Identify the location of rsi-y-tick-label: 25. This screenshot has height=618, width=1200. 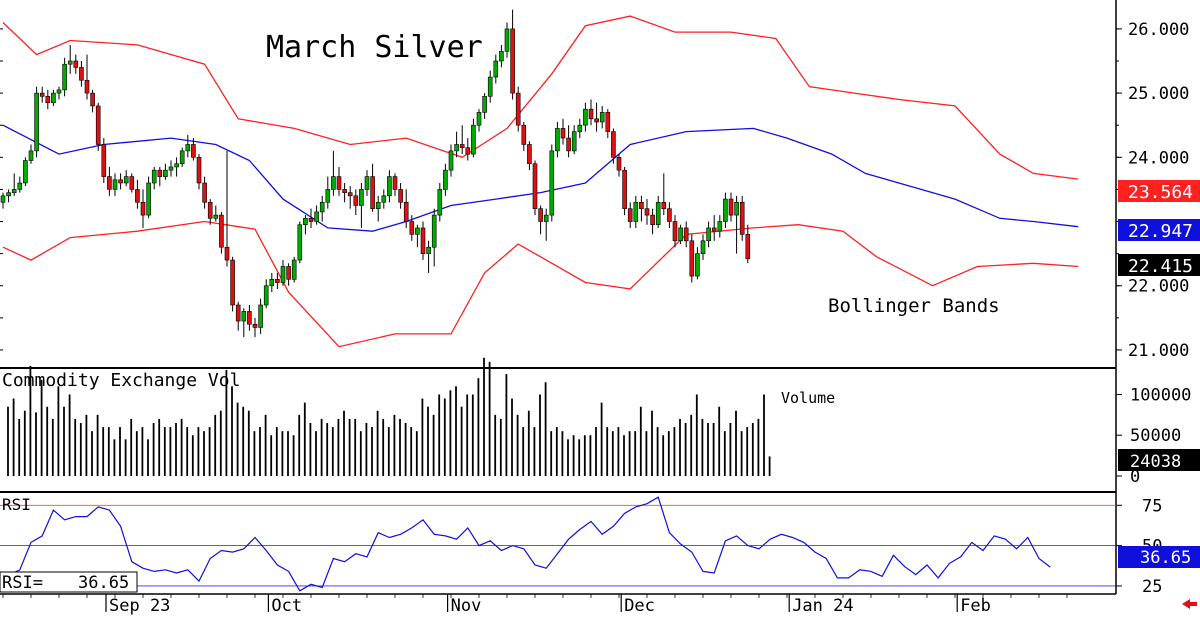
(1152, 587).